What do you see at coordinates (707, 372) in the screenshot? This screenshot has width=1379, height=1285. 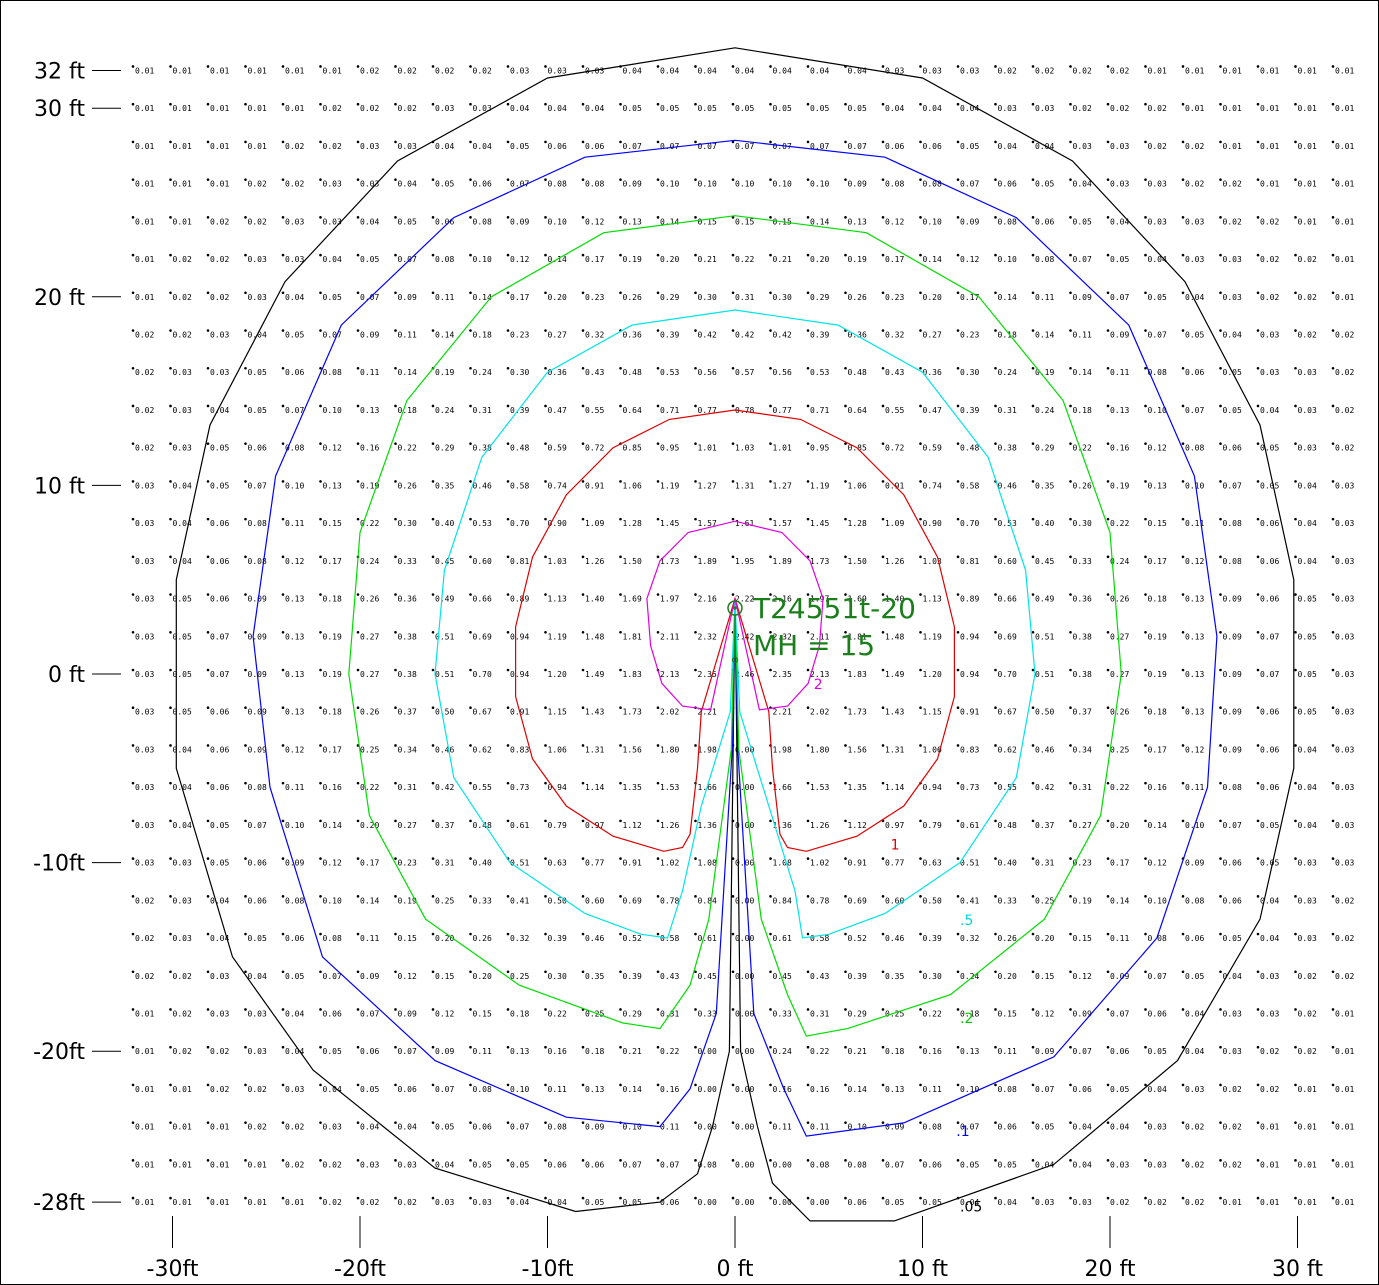 I see `grid-value: 0.56` at bounding box center [707, 372].